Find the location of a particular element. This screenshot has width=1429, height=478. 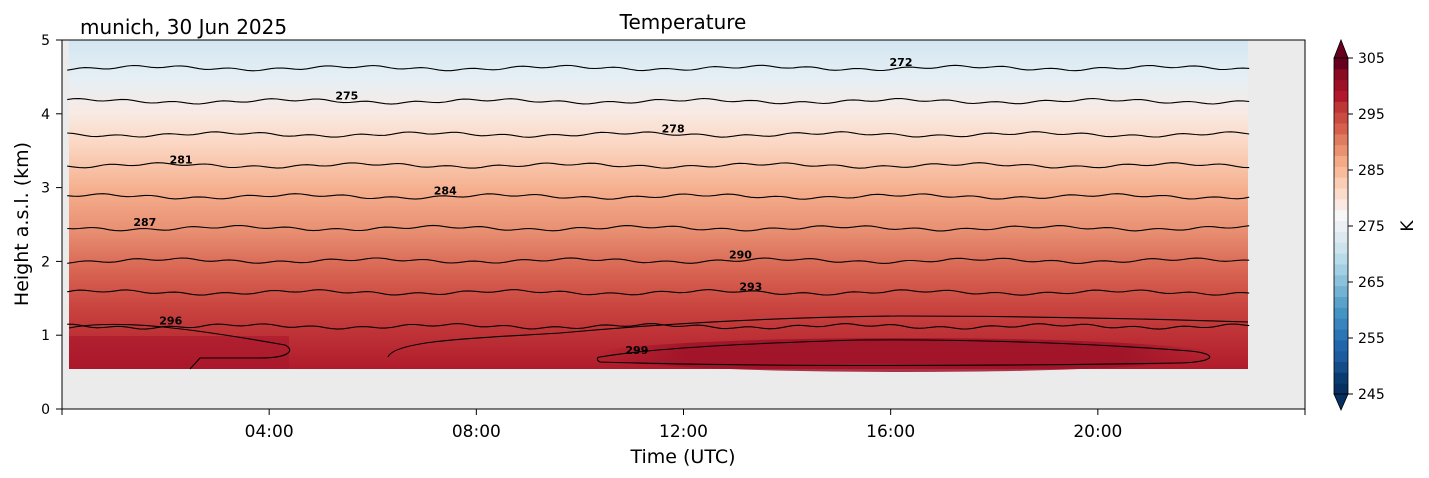

colorbar-min-arrow is located at coordinates (1341, 402).